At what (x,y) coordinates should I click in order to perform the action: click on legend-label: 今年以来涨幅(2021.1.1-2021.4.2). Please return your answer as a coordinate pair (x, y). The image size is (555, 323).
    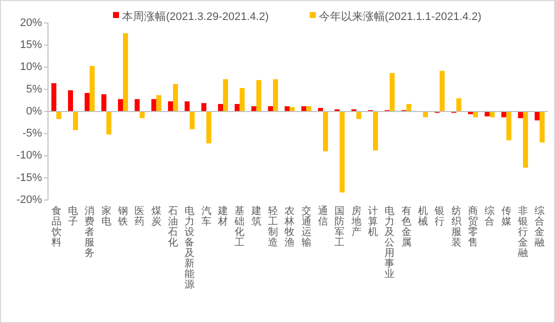
    Looking at the image, I should click on (400, 16).